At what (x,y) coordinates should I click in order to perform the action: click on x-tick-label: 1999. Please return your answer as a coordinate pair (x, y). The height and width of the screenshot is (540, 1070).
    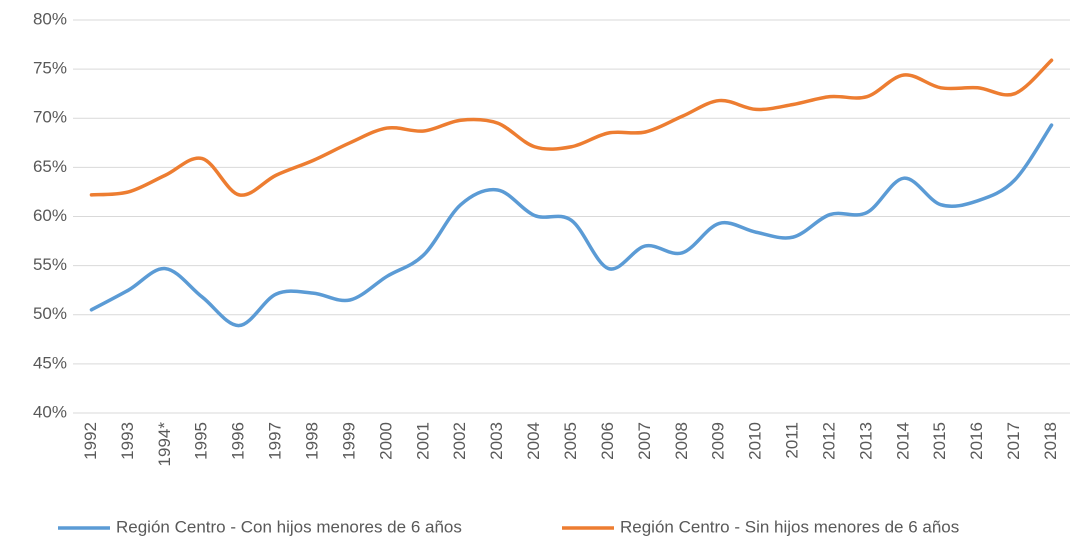
    Looking at the image, I should click on (348, 441).